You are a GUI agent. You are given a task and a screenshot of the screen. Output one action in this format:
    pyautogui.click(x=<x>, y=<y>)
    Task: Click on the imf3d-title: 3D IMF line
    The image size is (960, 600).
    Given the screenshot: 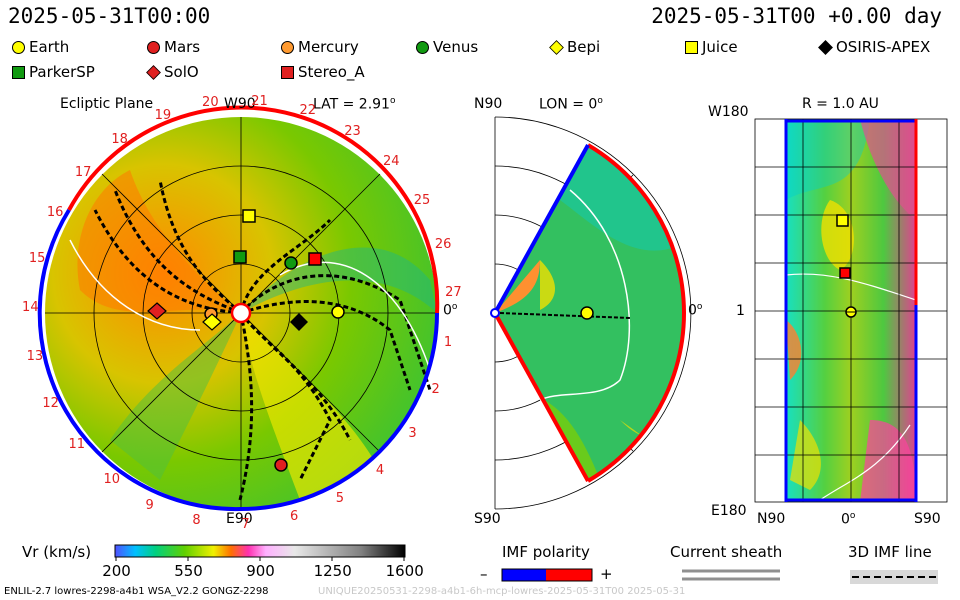 What is the action you would take?
    pyautogui.click(x=890, y=552)
    